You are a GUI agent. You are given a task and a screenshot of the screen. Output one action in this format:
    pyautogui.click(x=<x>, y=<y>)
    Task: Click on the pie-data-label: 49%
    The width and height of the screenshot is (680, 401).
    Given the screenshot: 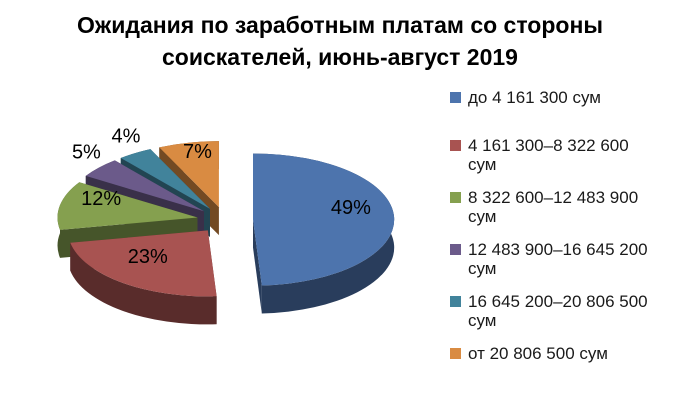 What is the action you would take?
    pyautogui.click(x=351, y=208)
    